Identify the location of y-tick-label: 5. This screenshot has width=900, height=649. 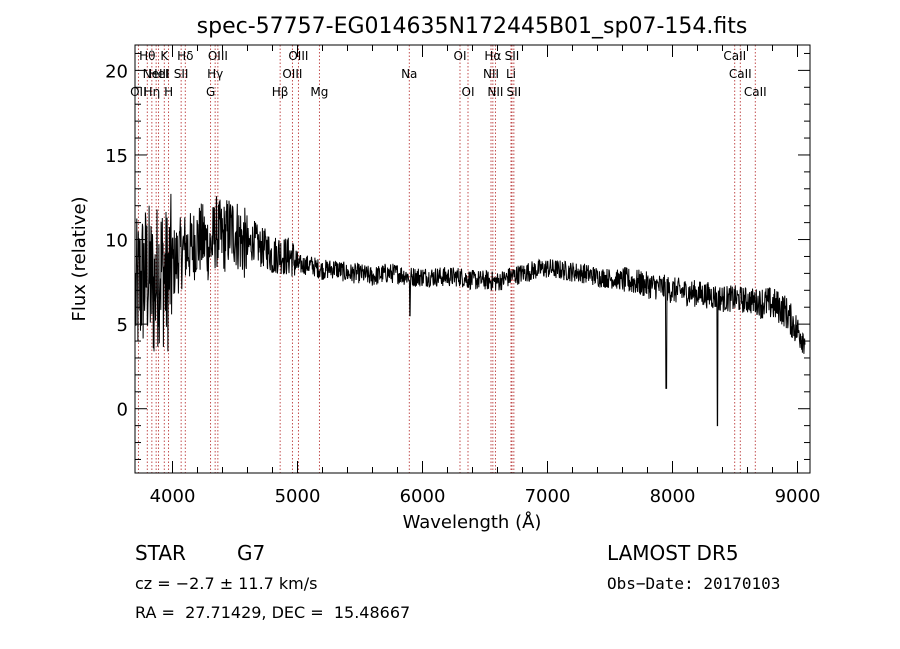
(122, 325).